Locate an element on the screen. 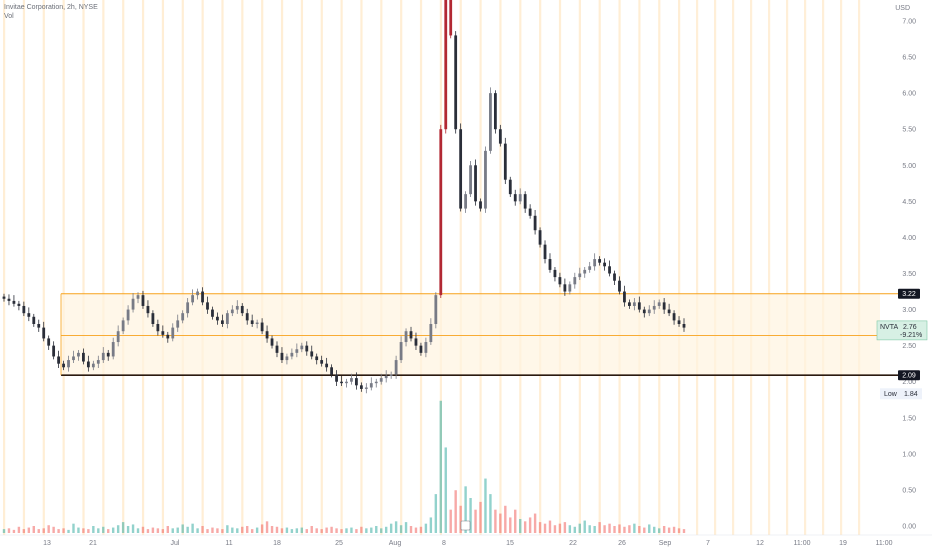  x-tick-label: 11 is located at coordinates (228, 543).